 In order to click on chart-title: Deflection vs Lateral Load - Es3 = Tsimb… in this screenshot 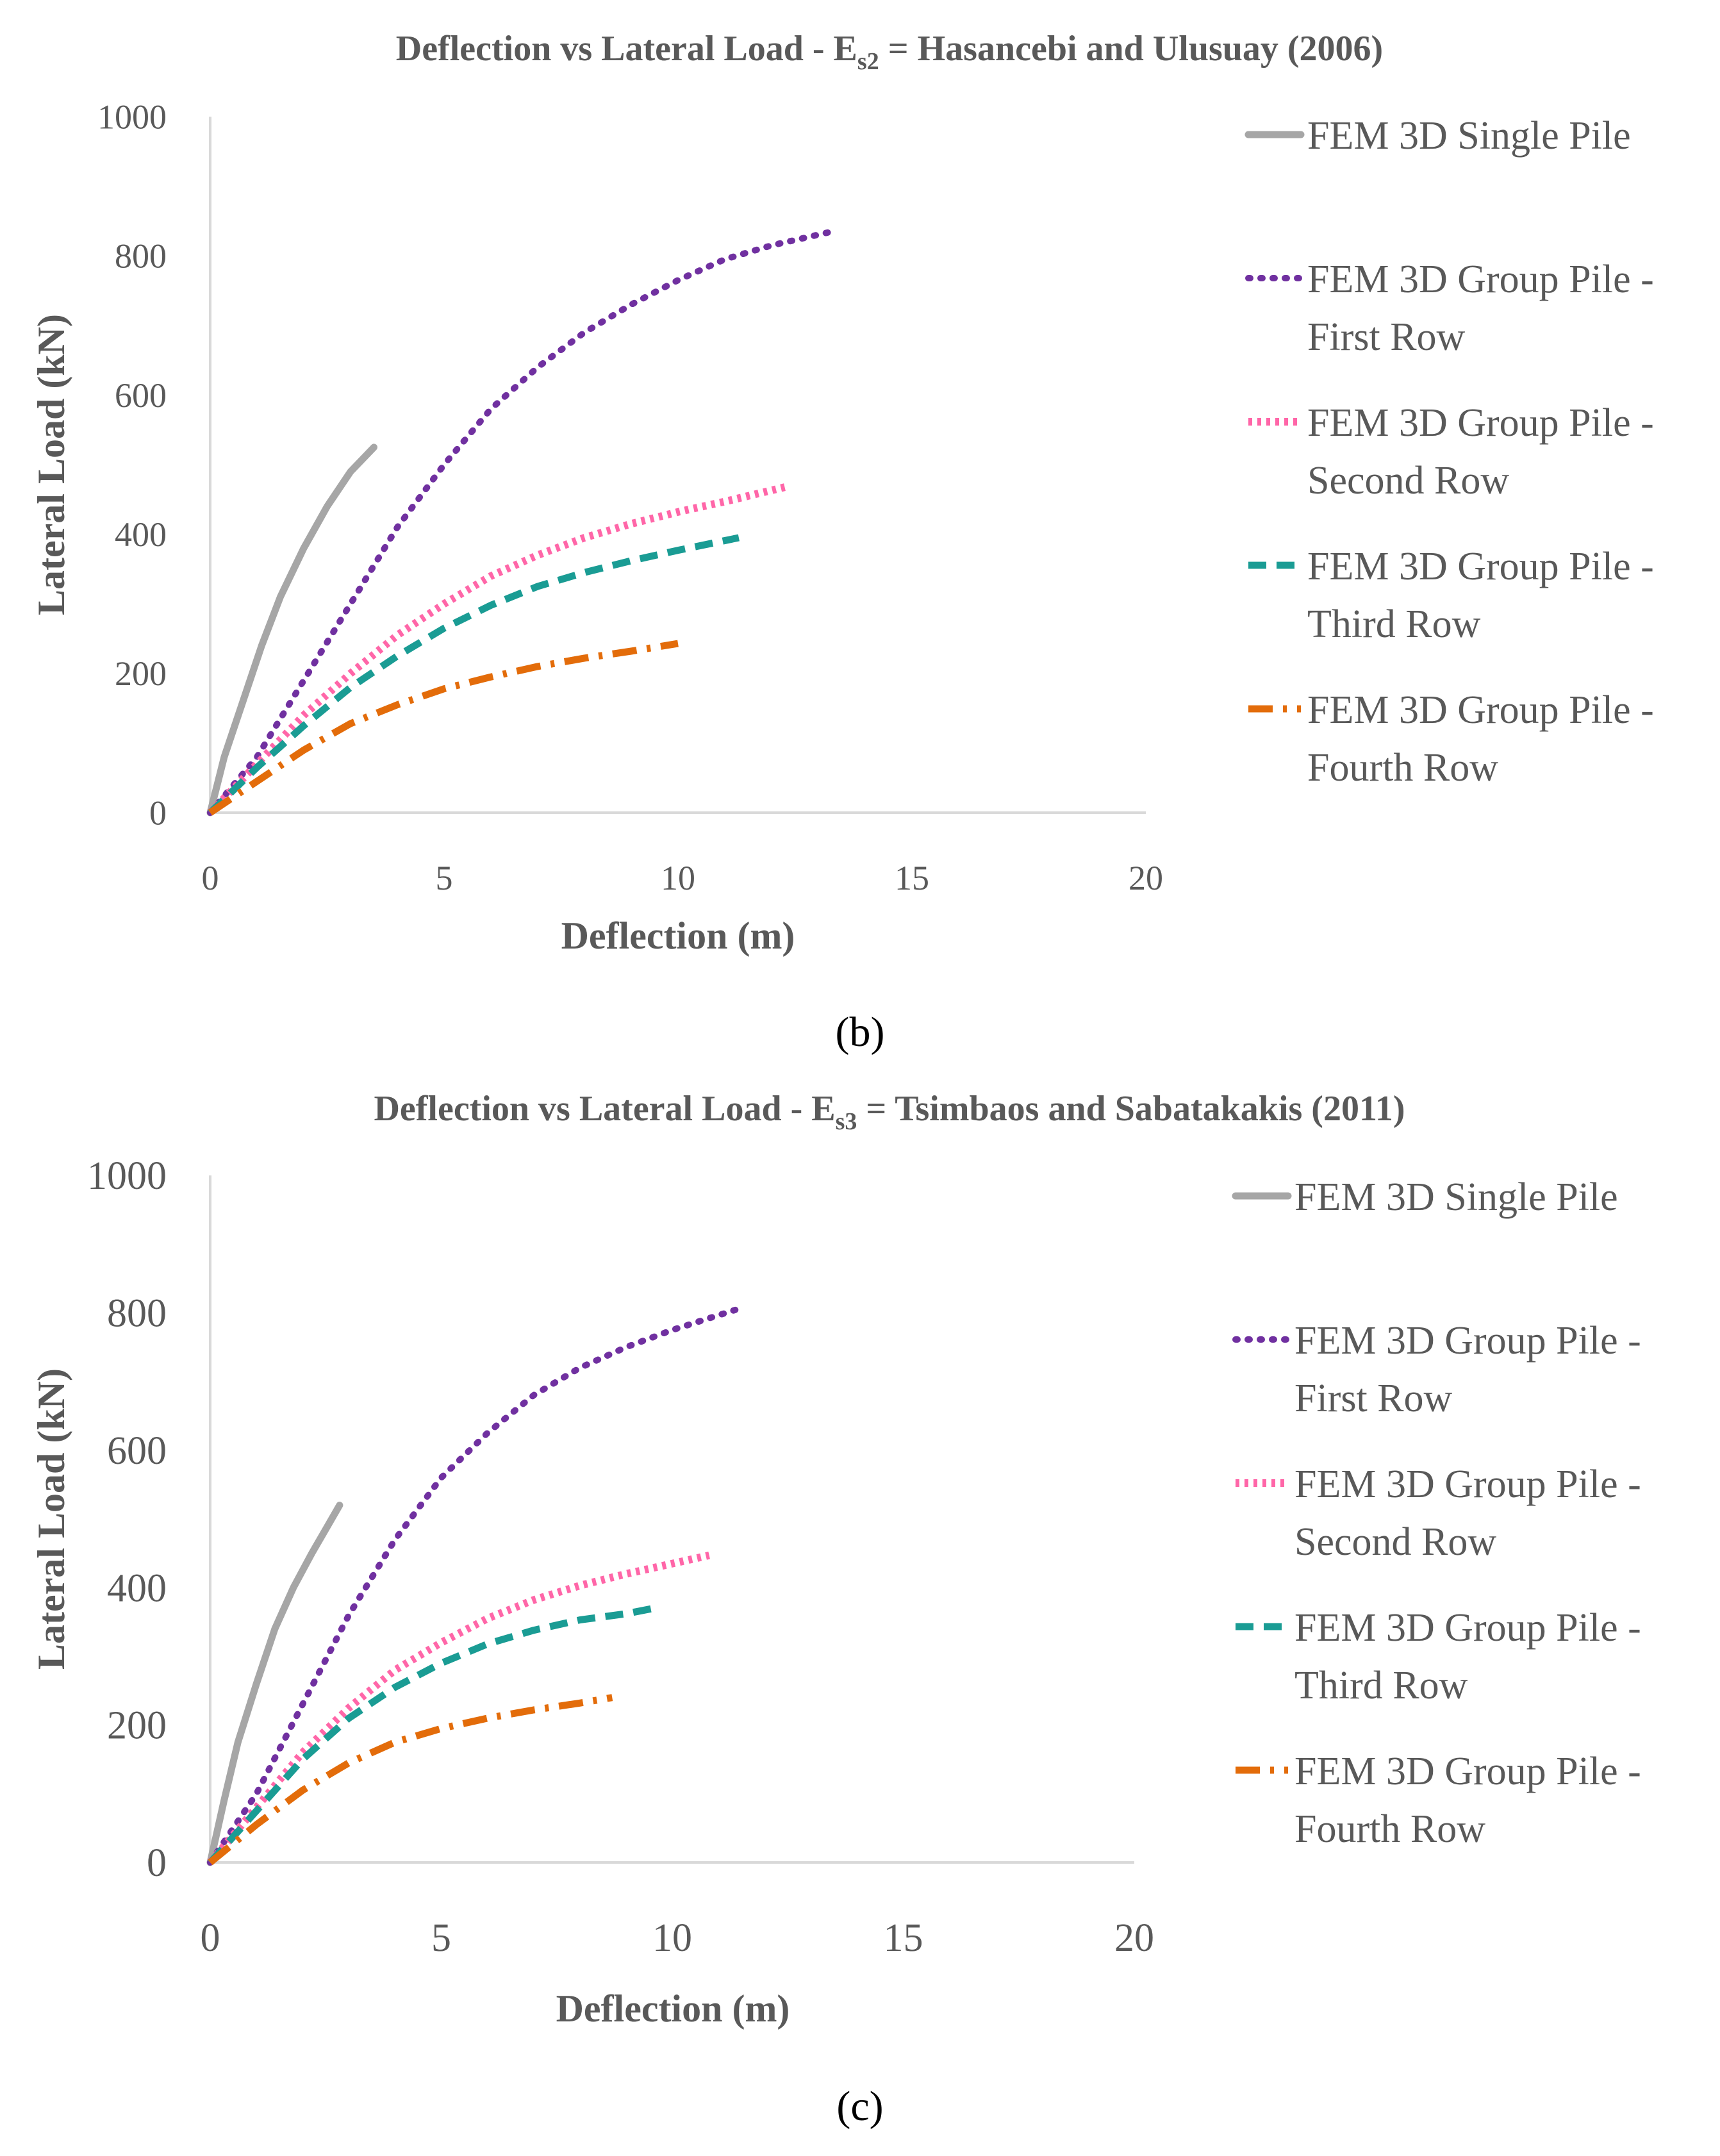, I will do `click(889, 1112)`.